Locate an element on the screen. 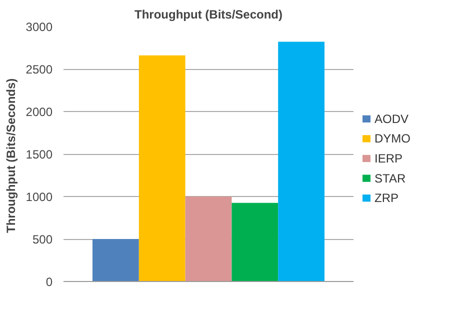  legend-label: STAR is located at coordinates (390, 178).